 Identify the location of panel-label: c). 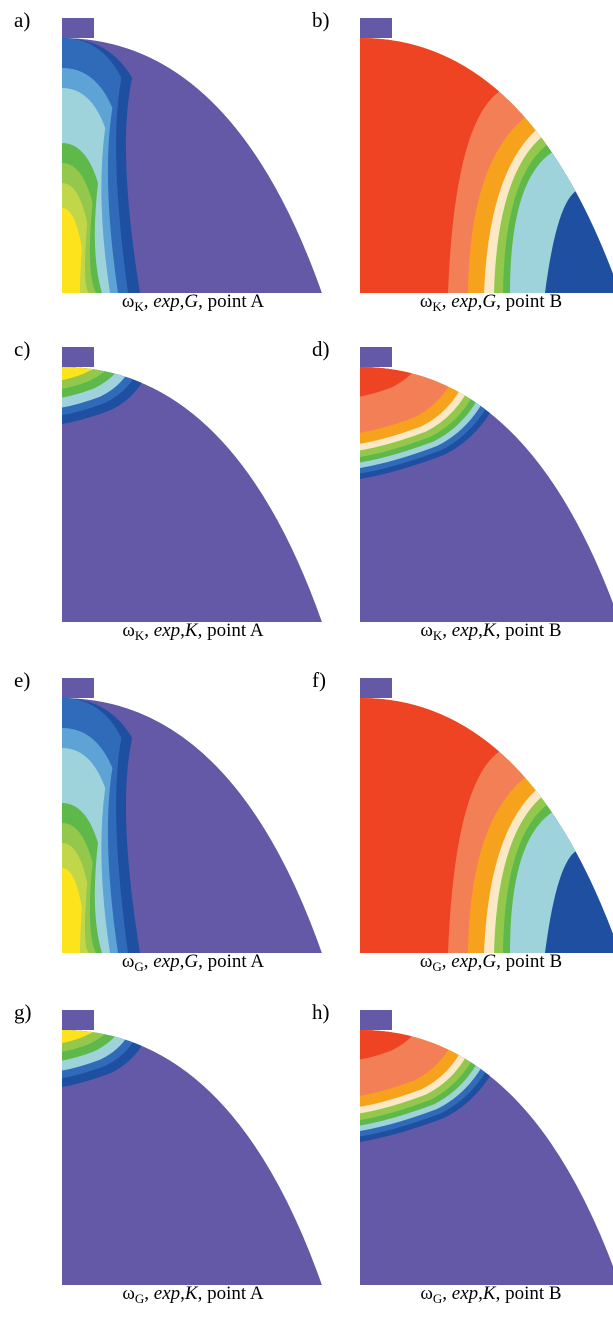
(22, 349).